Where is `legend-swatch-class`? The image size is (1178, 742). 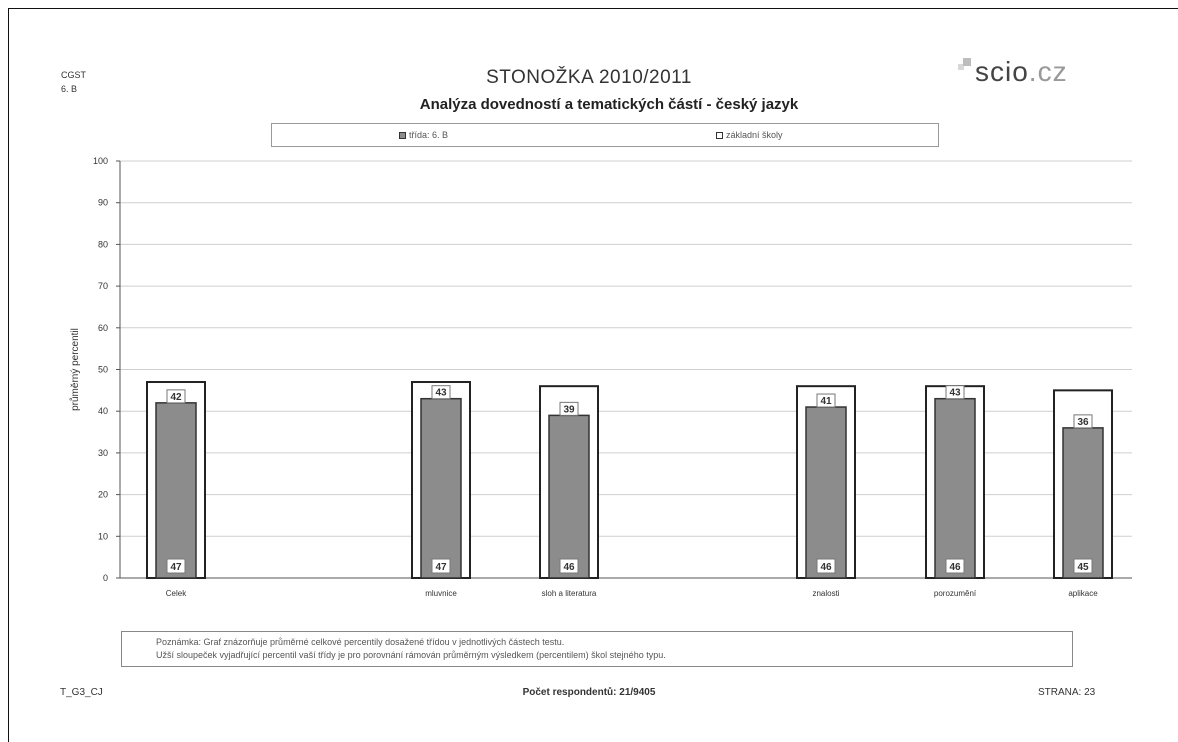 legend-swatch-class is located at coordinates (402, 135).